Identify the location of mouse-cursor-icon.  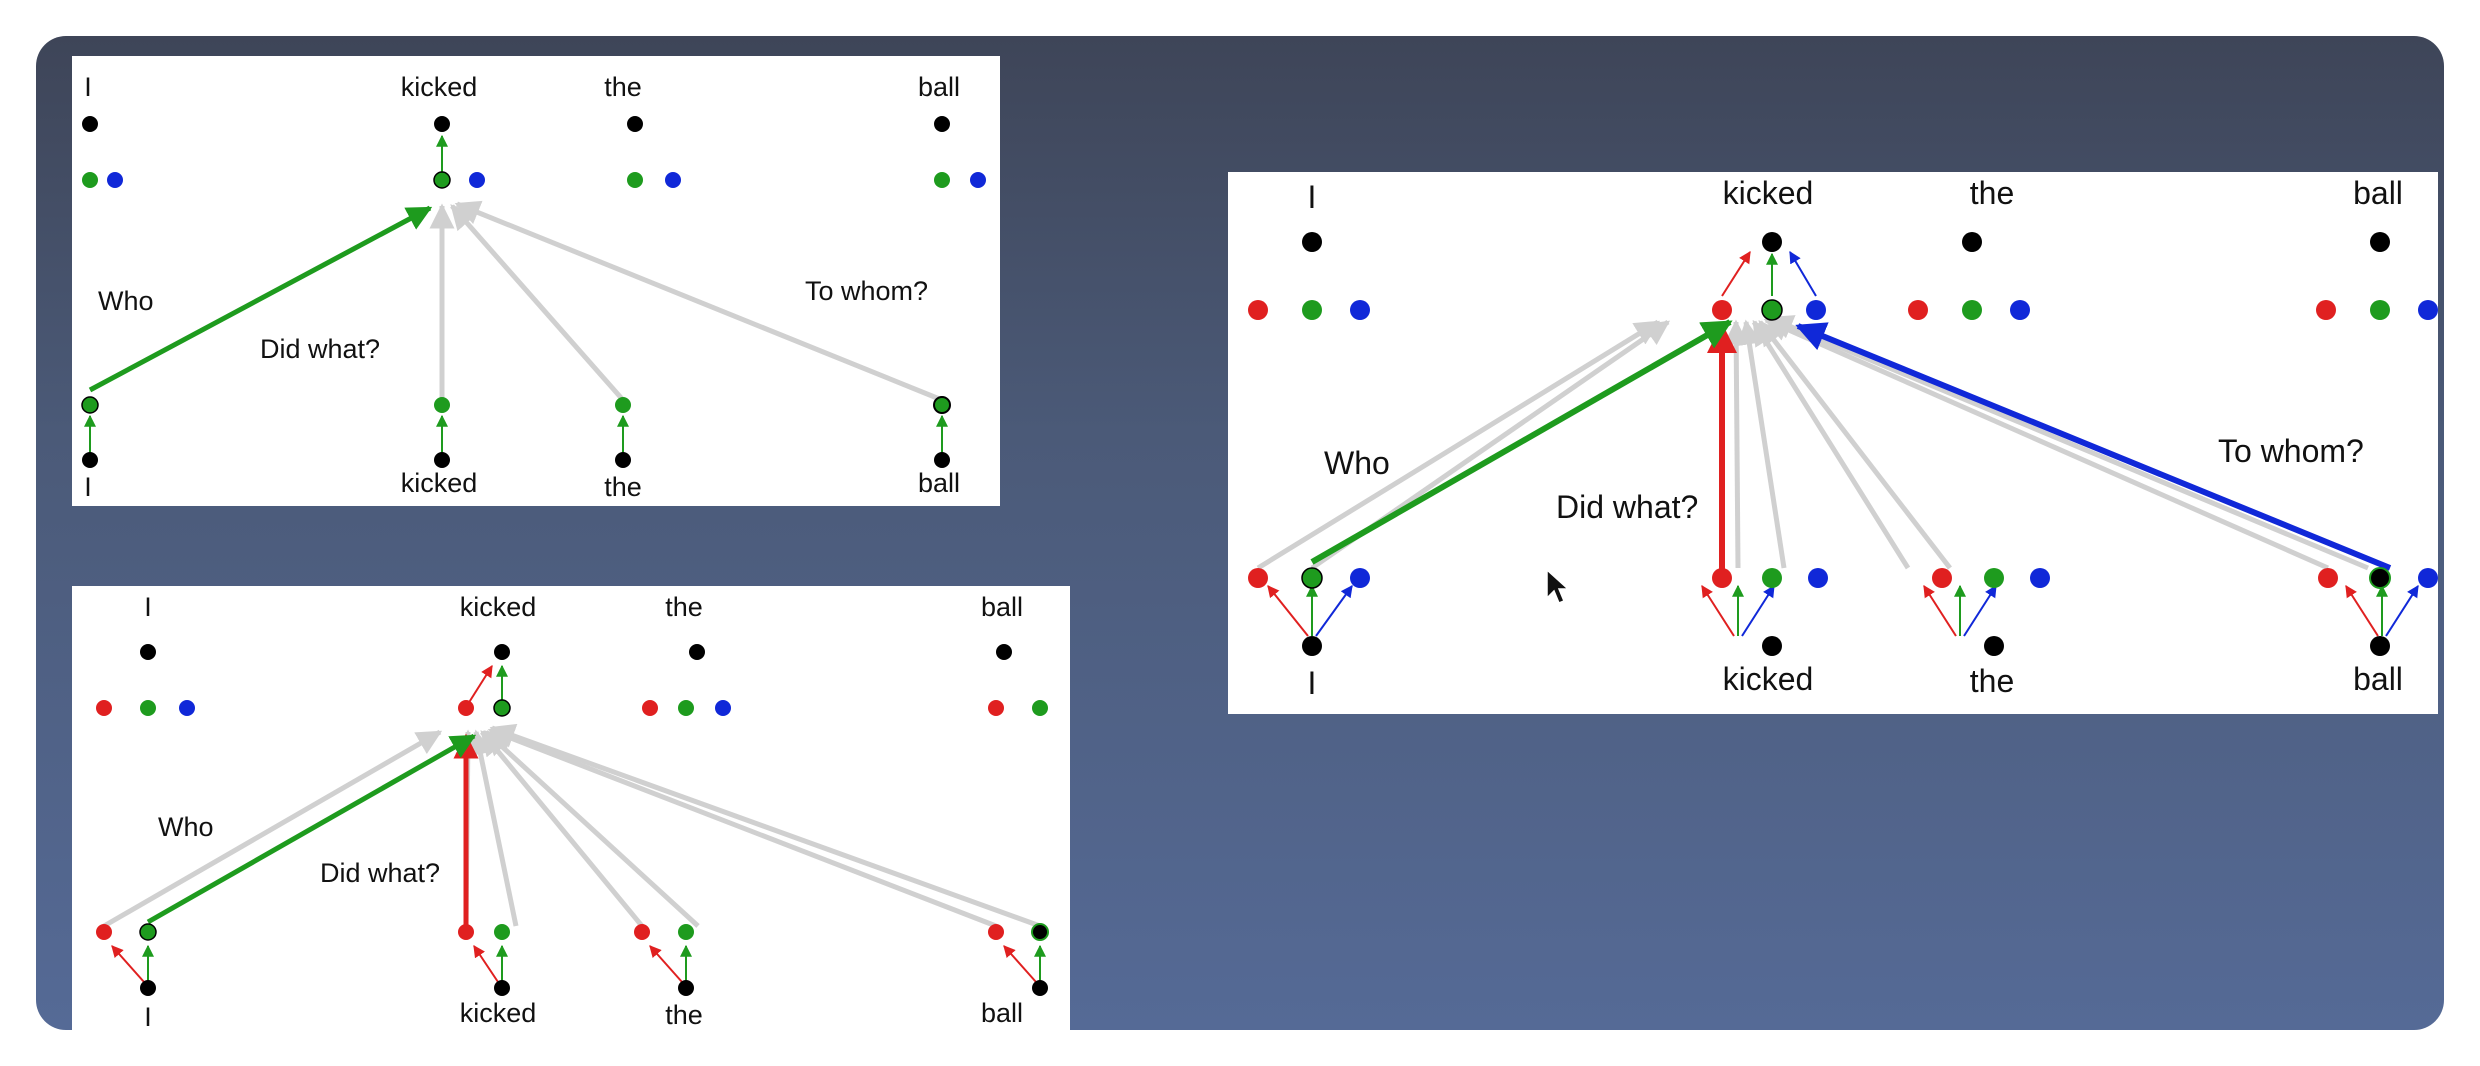
(1558, 586).